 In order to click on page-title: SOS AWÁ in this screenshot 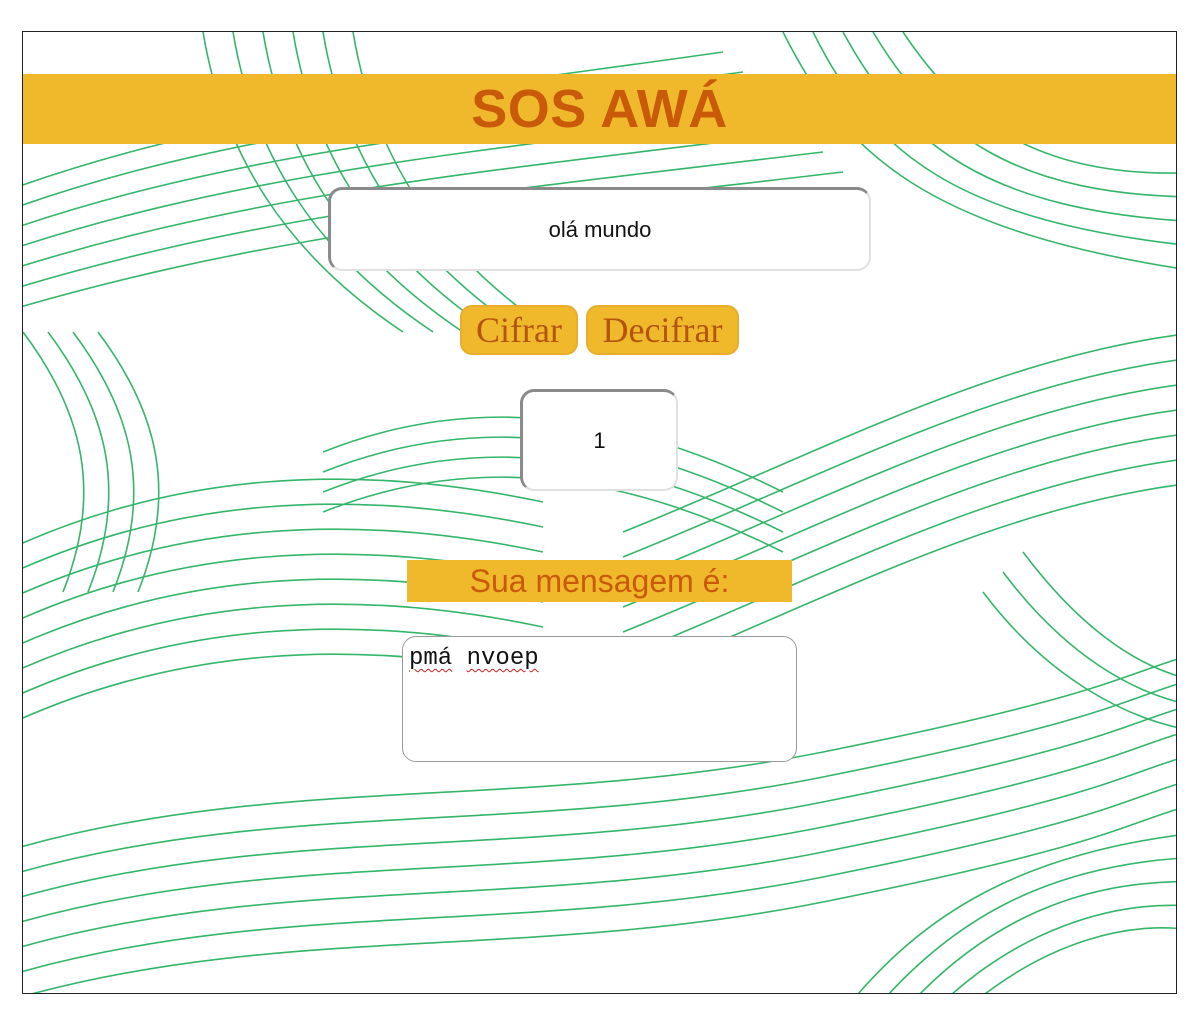, I will do `click(599, 109)`.